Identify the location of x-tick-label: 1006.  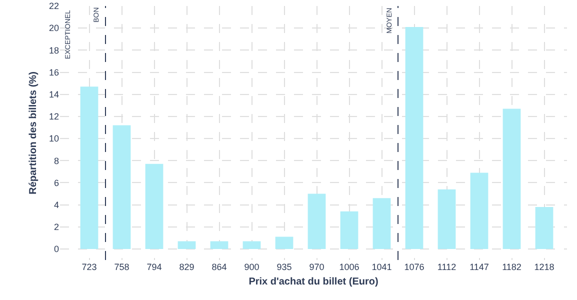
(349, 267).